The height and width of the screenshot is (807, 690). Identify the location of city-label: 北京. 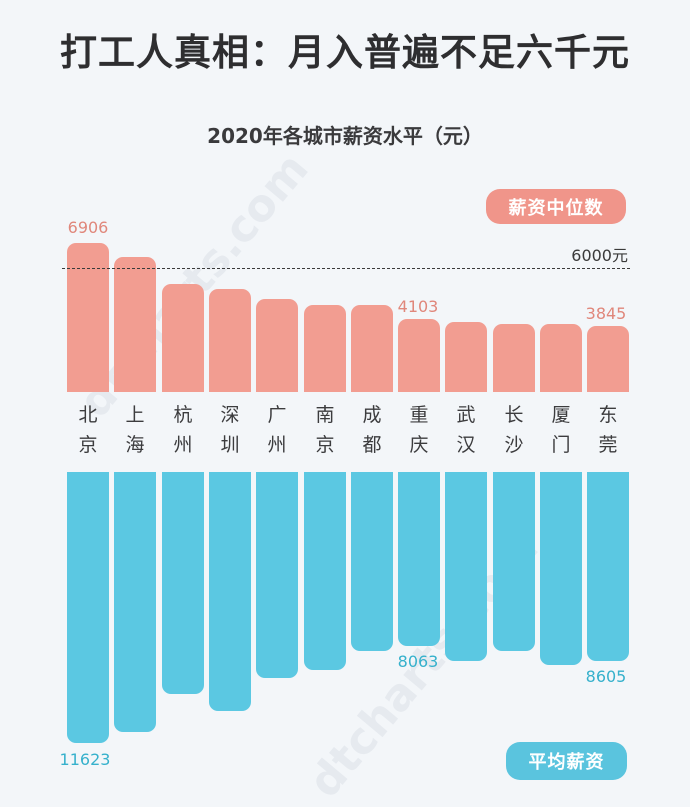
(88, 430).